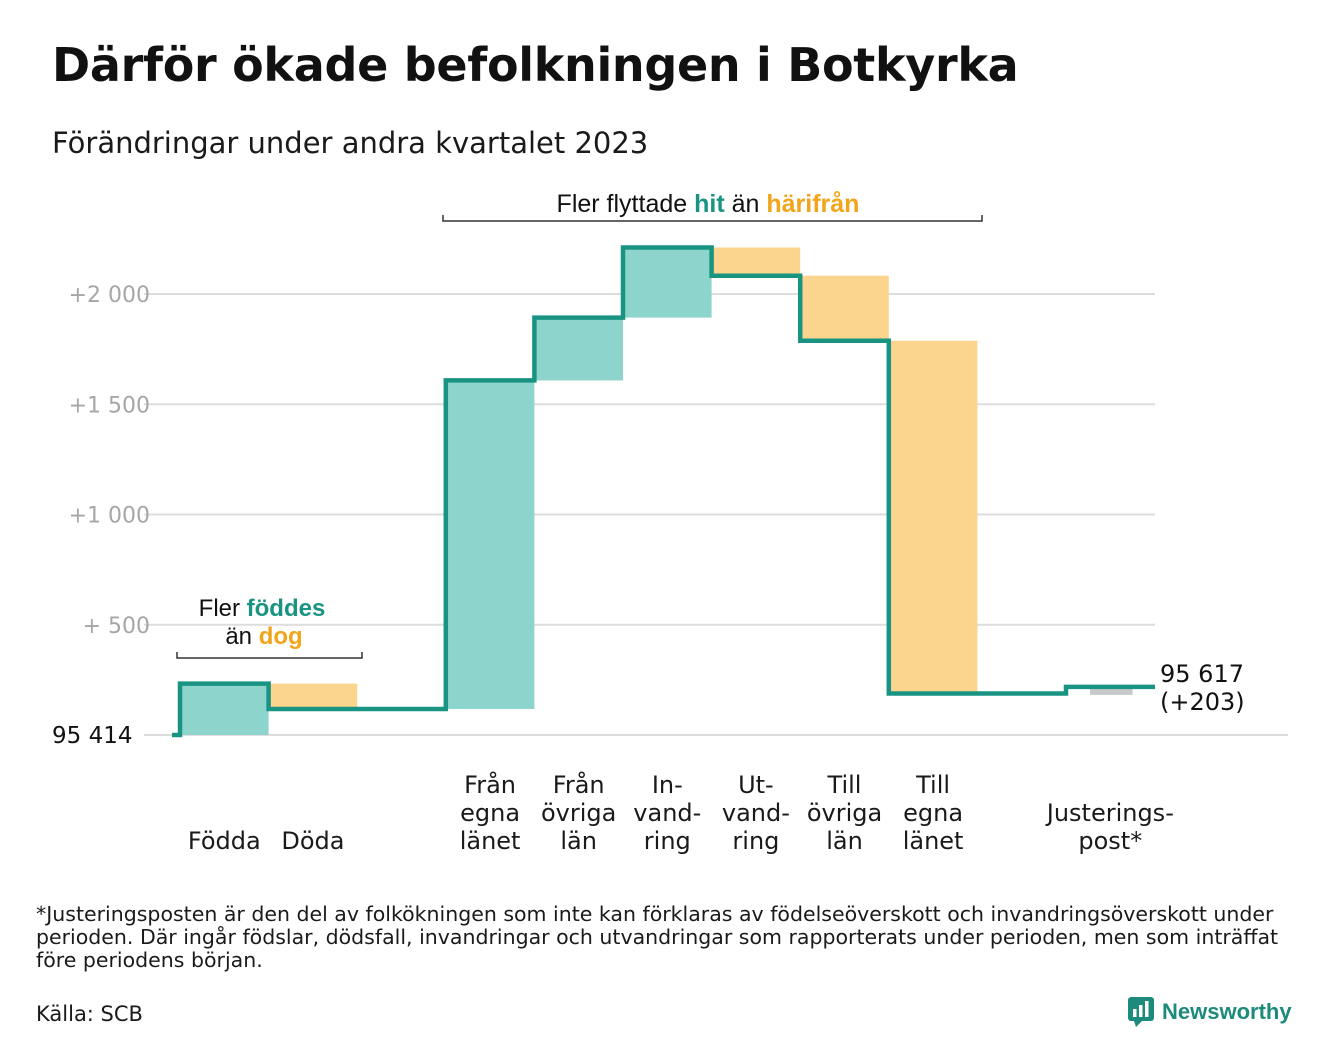  I want to click on category-label: In-vand-ring, so click(667, 813).